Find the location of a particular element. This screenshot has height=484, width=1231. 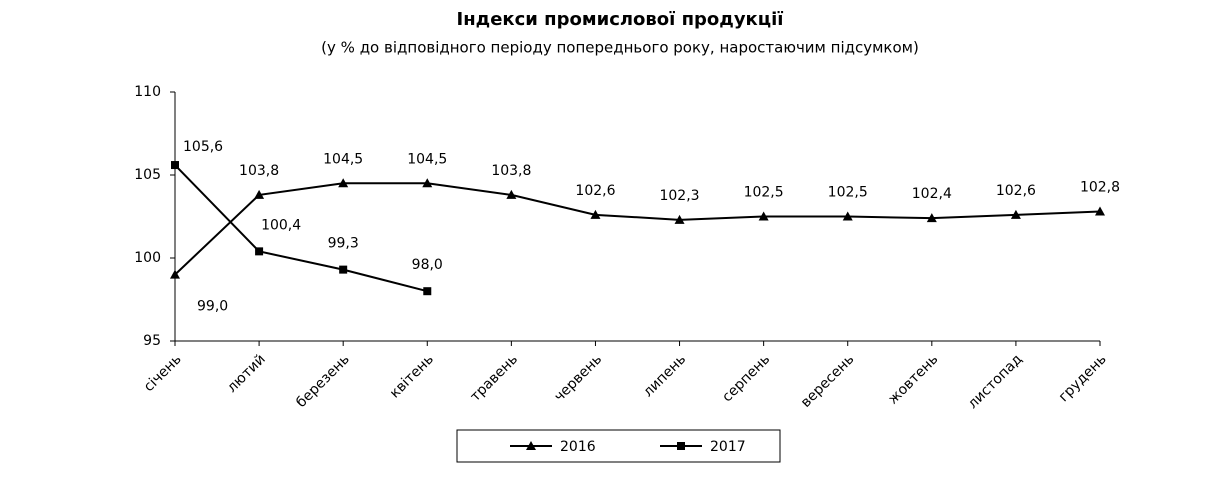

data-label: 100,4 is located at coordinates (281, 225).